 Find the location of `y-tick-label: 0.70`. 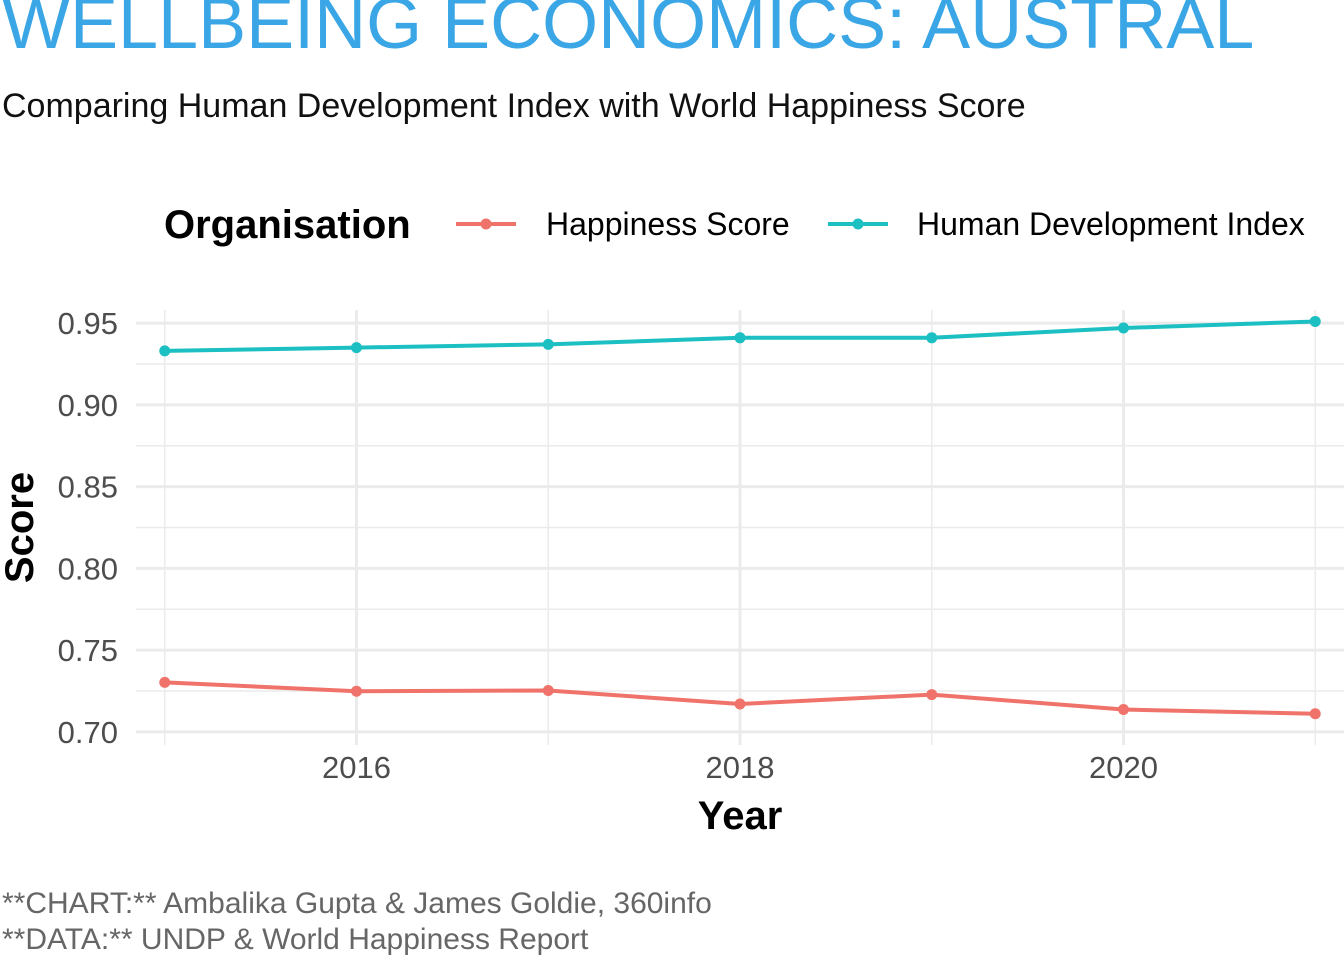

y-tick-label: 0.70 is located at coordinates (88, 732).